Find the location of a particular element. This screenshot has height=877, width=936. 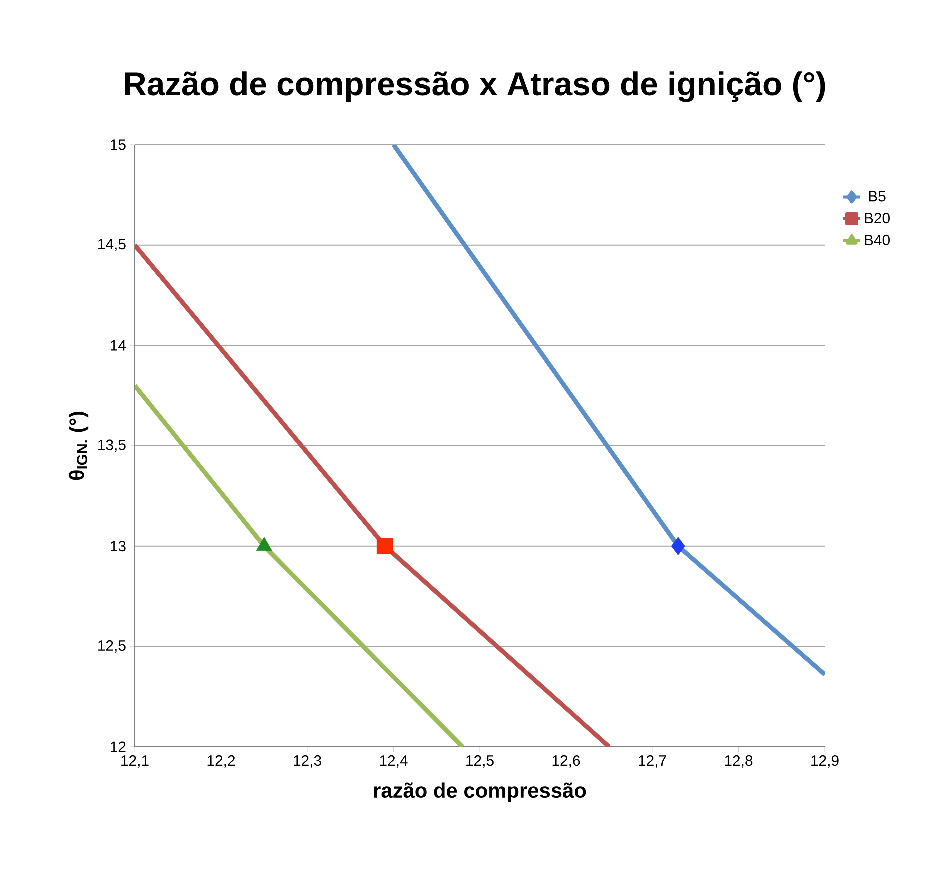

x-tick-label: 12,6 is located at coordinates (566, 762).